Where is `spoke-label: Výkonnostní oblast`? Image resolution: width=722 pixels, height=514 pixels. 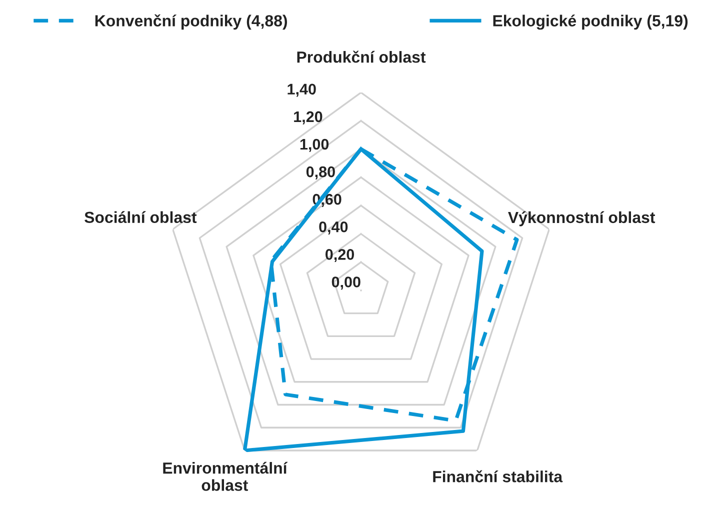
spoke-label: Výkonnostní oblast is located at coordinates (582, 218).